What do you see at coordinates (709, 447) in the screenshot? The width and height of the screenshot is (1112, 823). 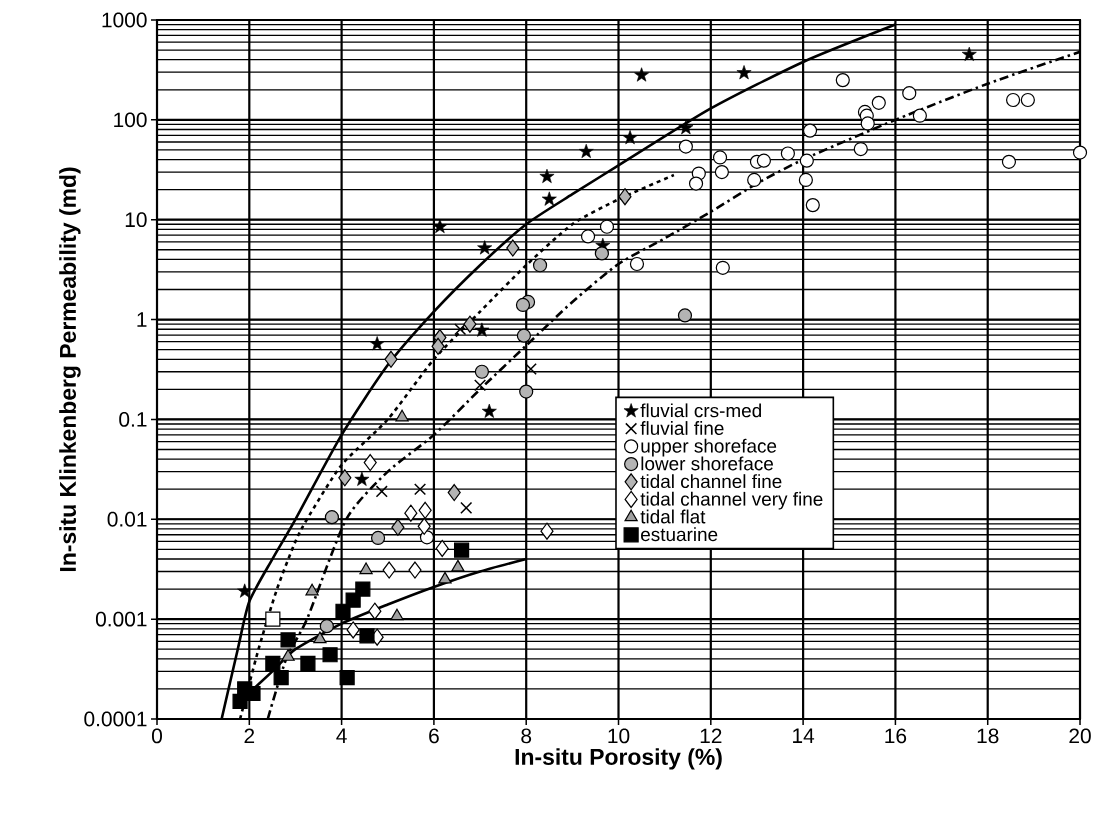 I see `legend-label: upper shoreface` at bounding box center [709, 447].